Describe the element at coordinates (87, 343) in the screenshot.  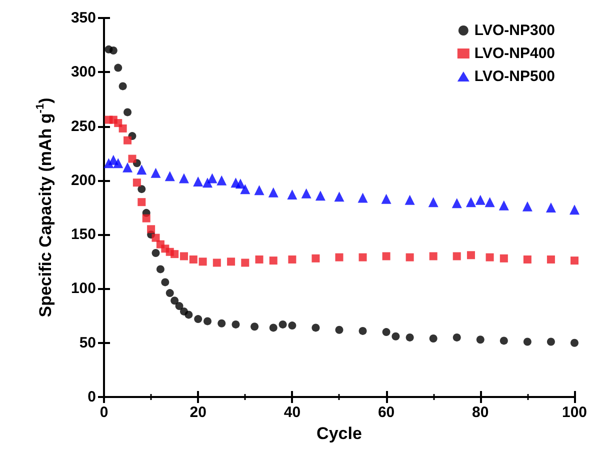
I see `y-tick-label: 50` at that location.